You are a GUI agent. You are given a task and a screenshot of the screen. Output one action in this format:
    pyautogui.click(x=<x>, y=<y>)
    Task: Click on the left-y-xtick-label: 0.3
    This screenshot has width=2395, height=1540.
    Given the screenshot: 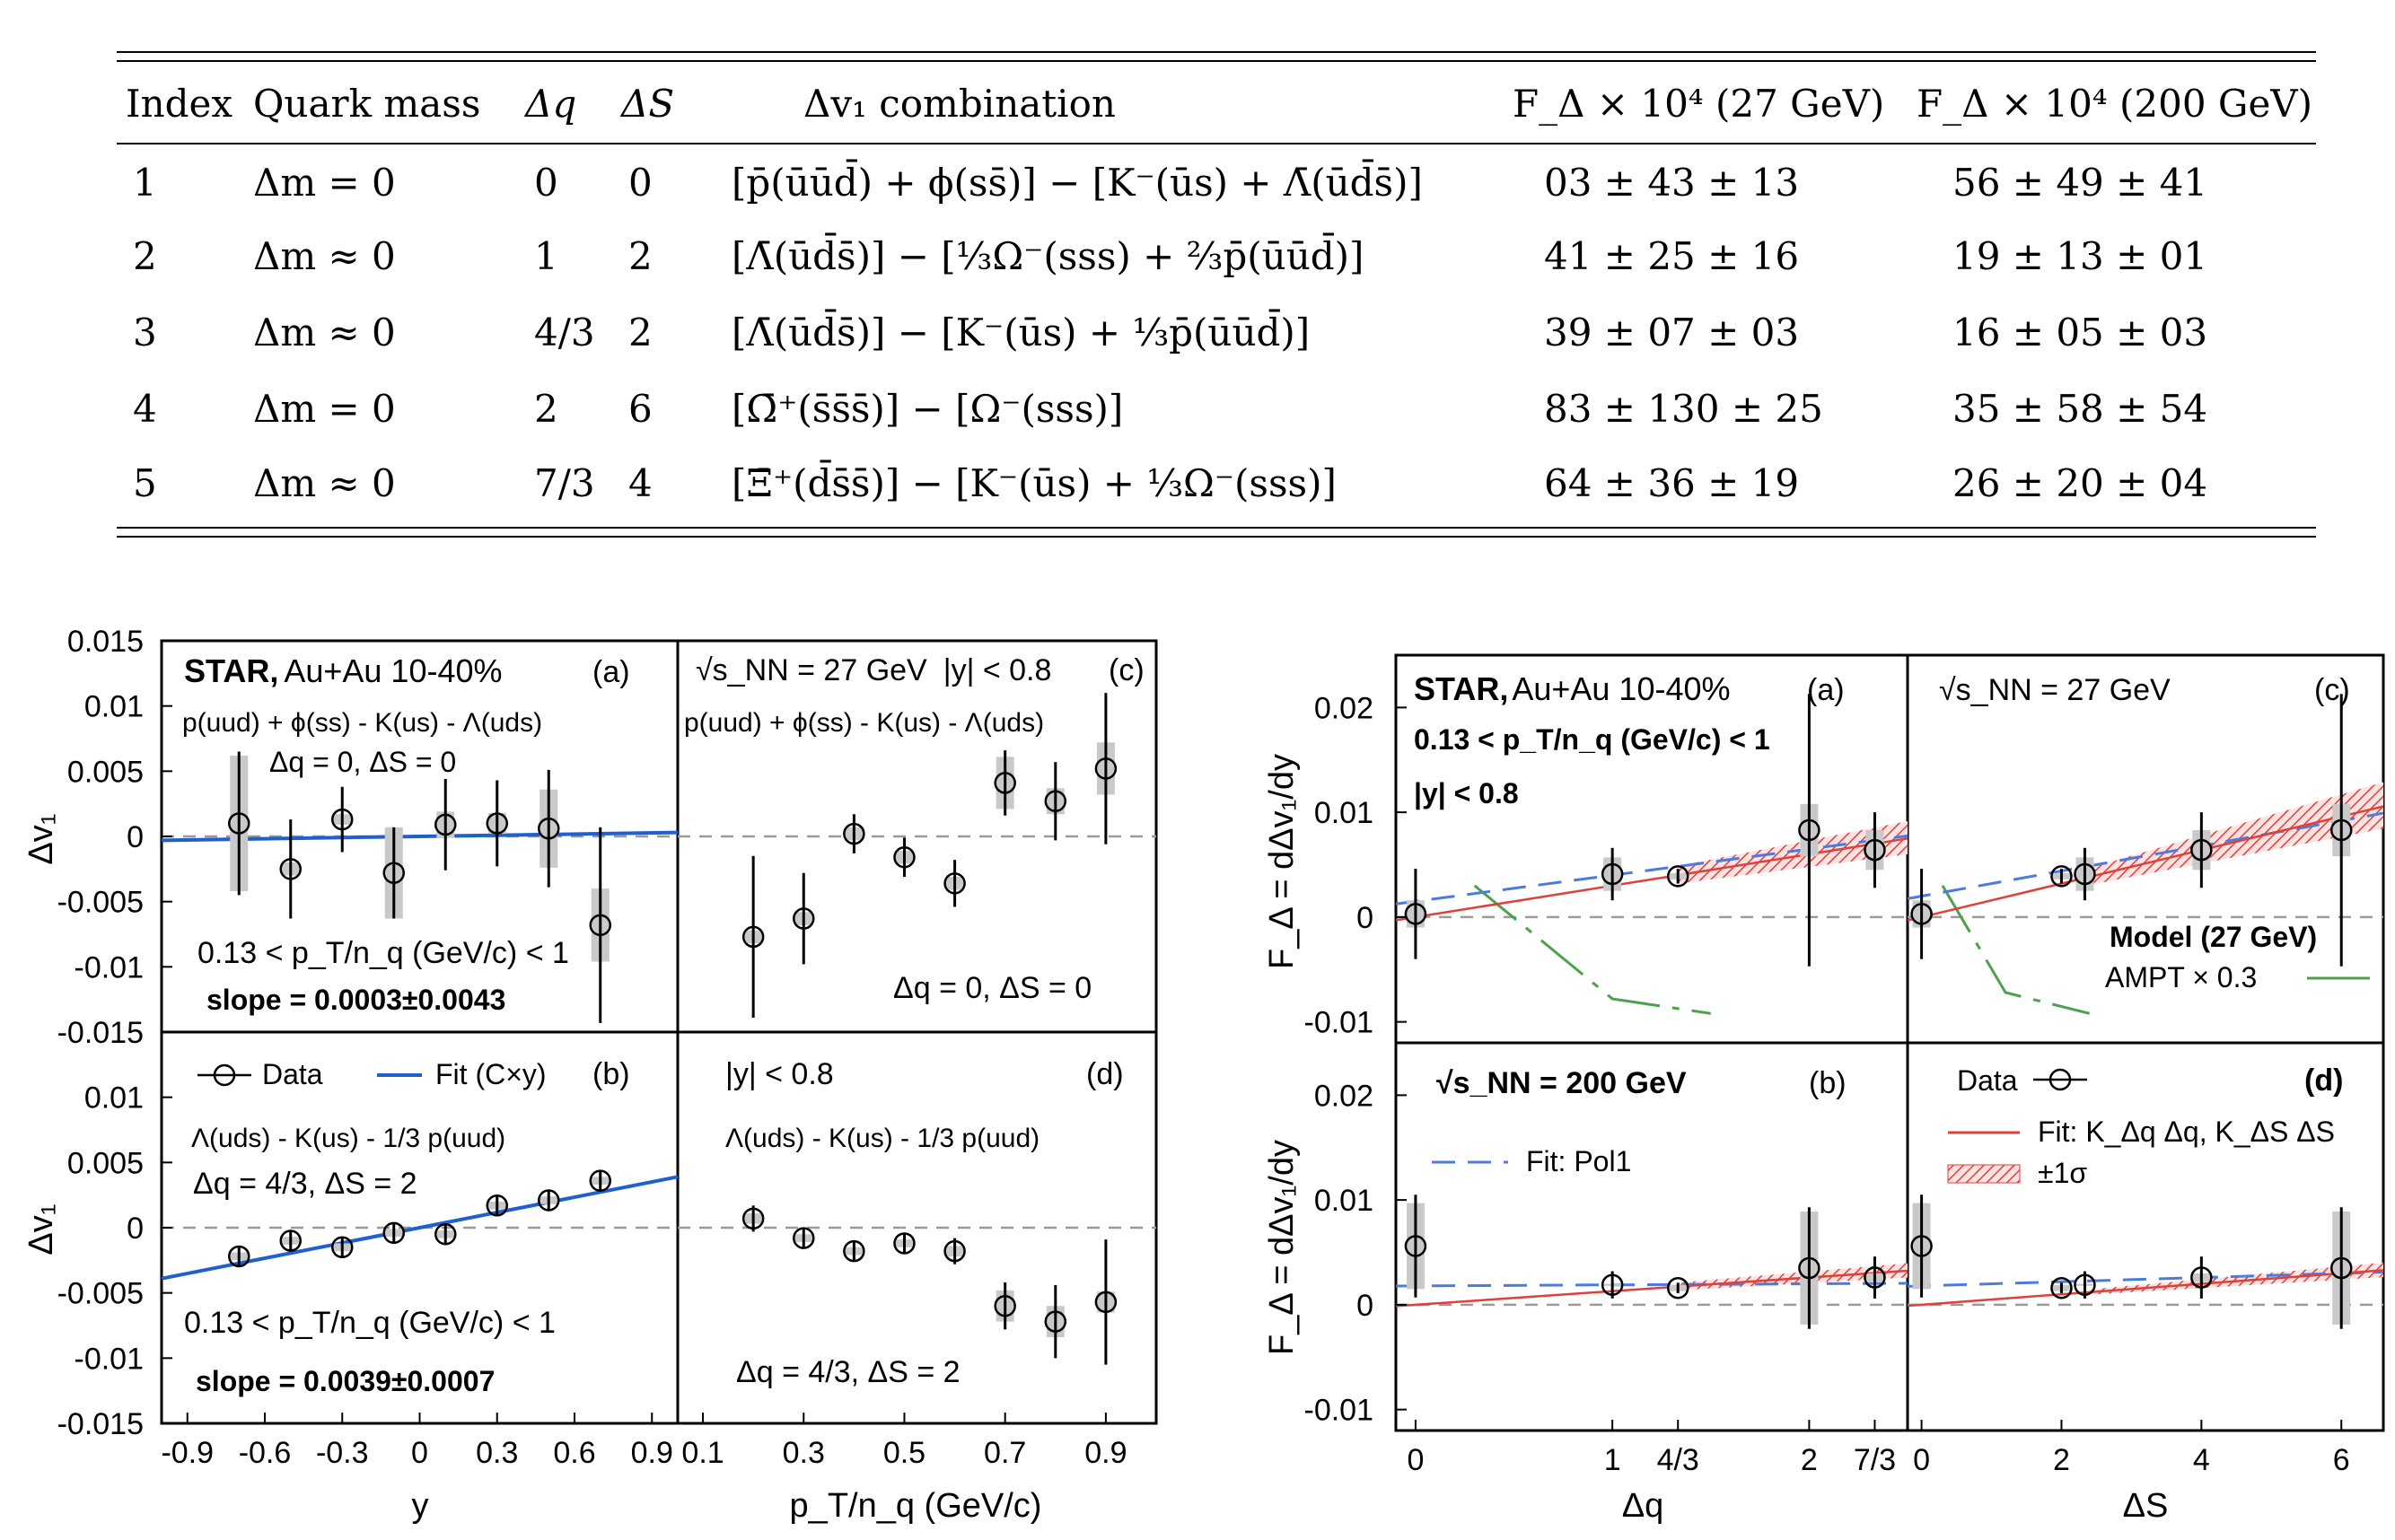 What is the action you would take?
    pyautogui.click(x=497, y=1453)
    